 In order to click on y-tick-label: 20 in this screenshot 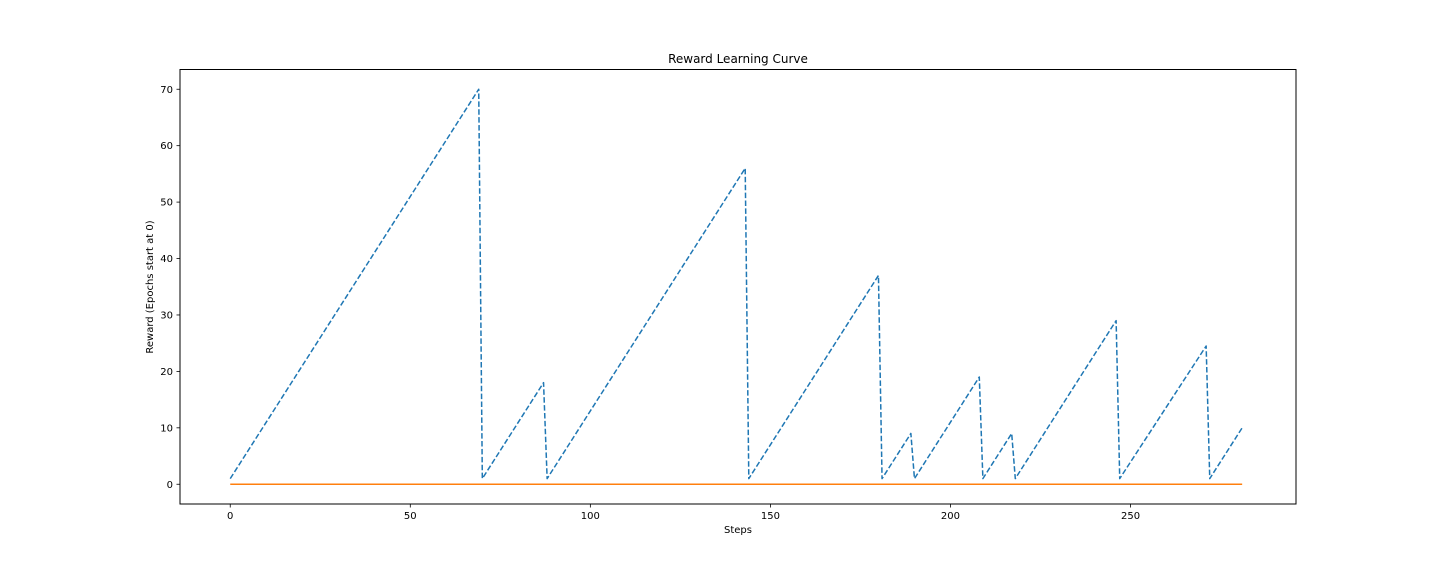, I will do `click(166, 372)`.